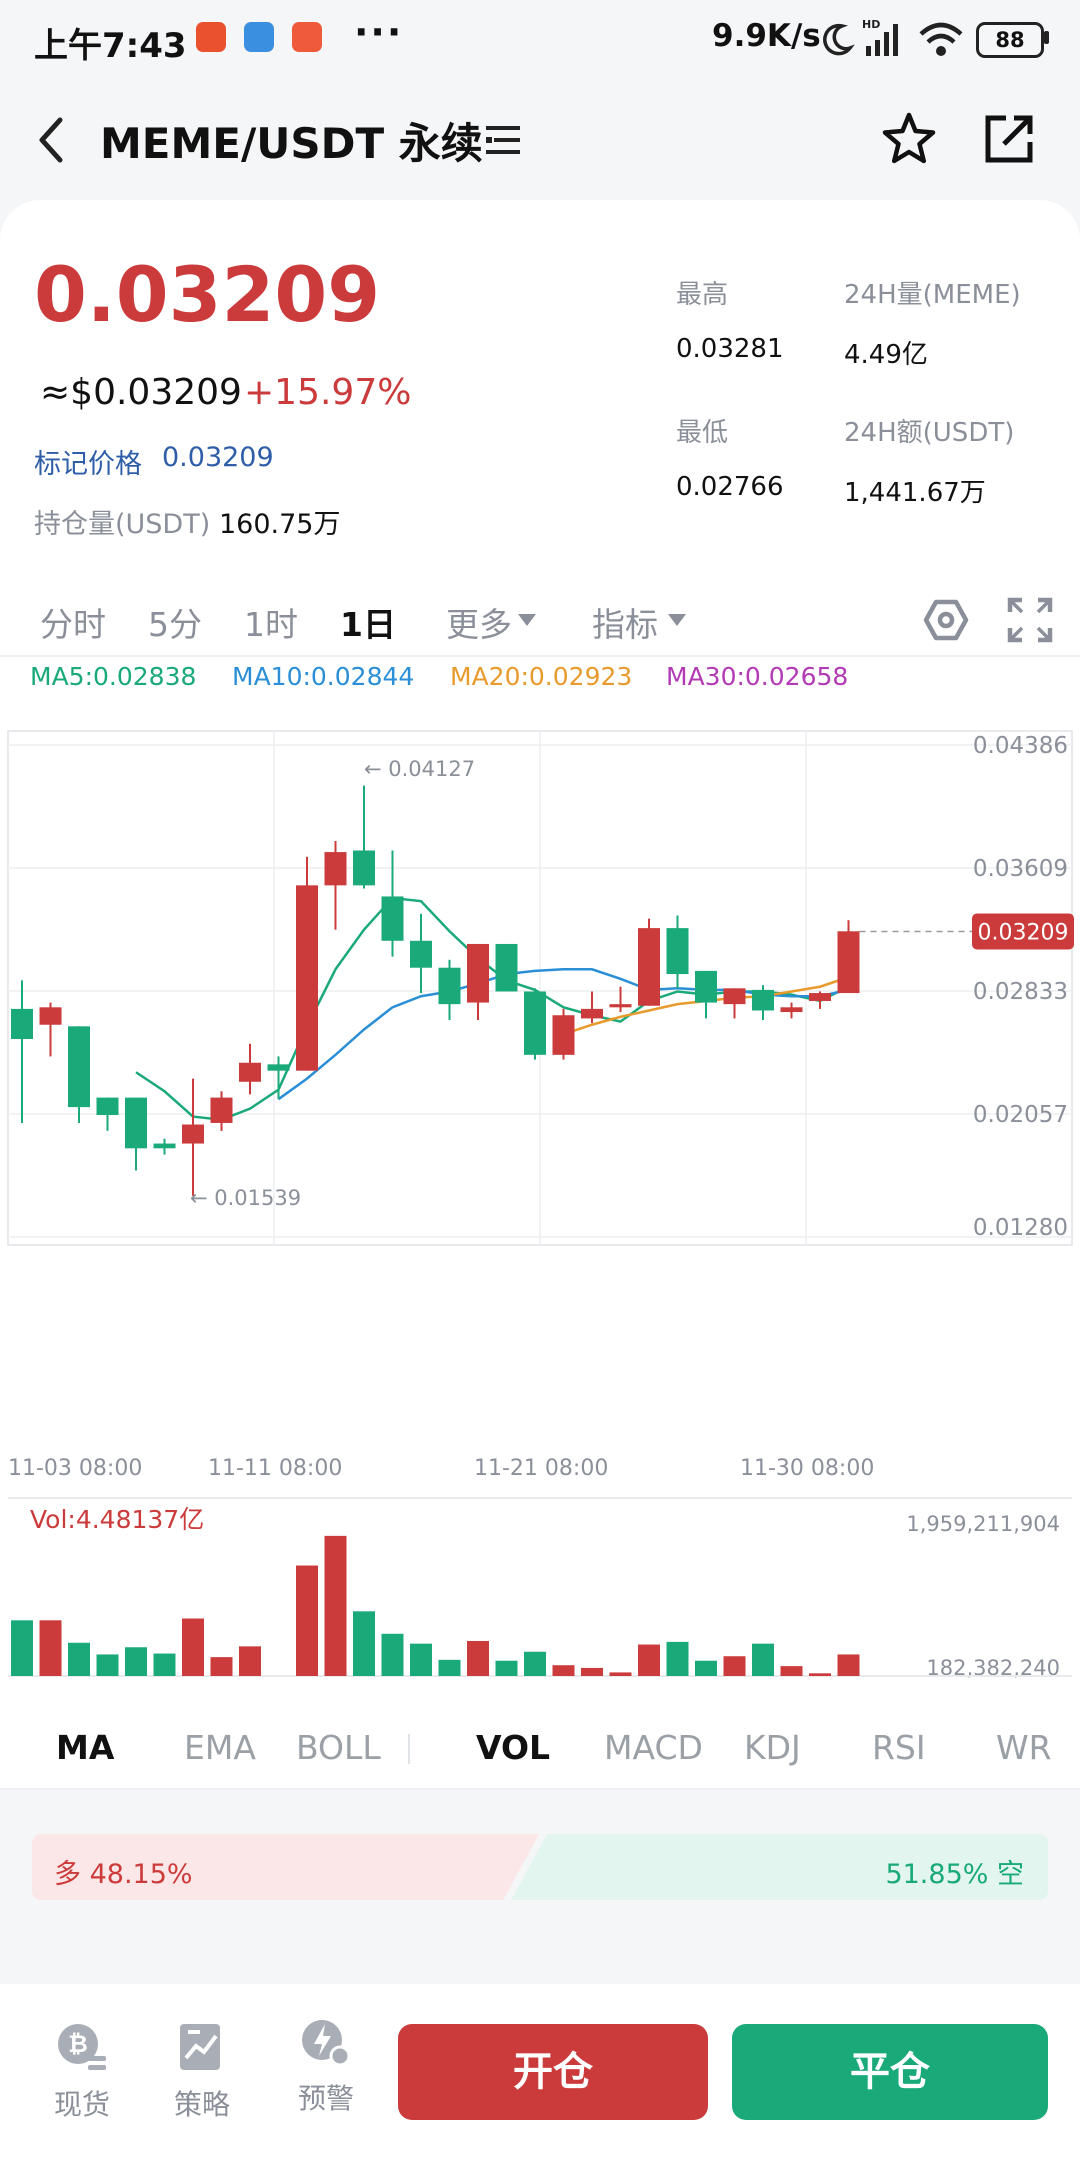 This screenshot has width=1080, height=2160. Describe the element at coordinates (379, 32) in the screenshot. I see `more-notifications-icon: ···` at that location.